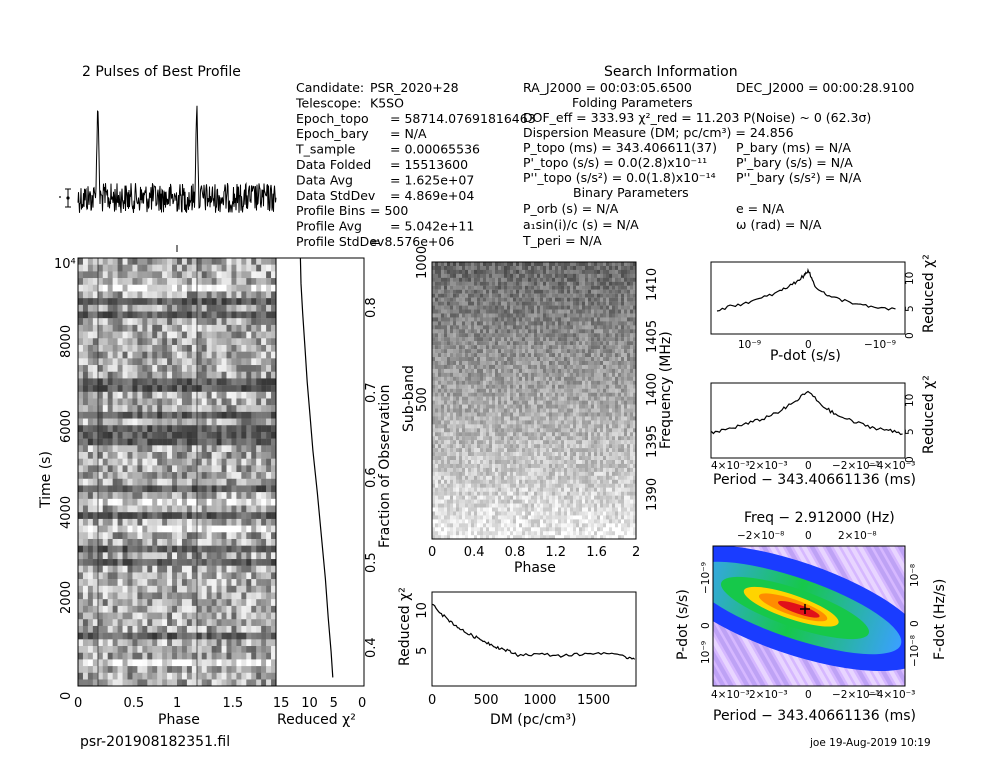 The width and height of the screenshot is (1000, 773). I want to click on fraction-tick: 0.8, so click(371, 307).